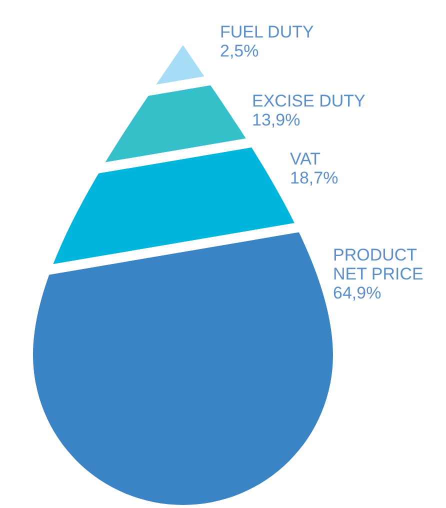 The height and width of the screenshot is (508, 446). I want to click on category-label: EXCISE DUTY, so click(309, 101).